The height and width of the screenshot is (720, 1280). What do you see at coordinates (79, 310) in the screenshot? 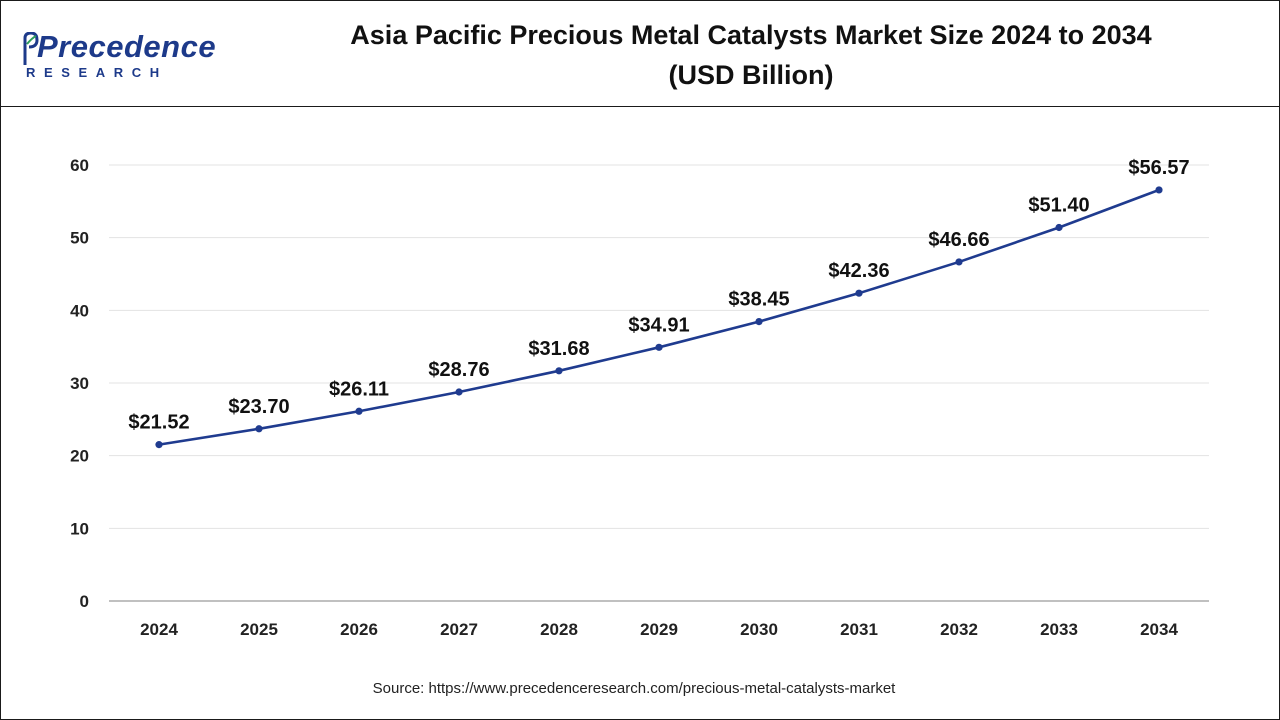
I see `y-tick-label: 40` at bounding box center [79, 310].